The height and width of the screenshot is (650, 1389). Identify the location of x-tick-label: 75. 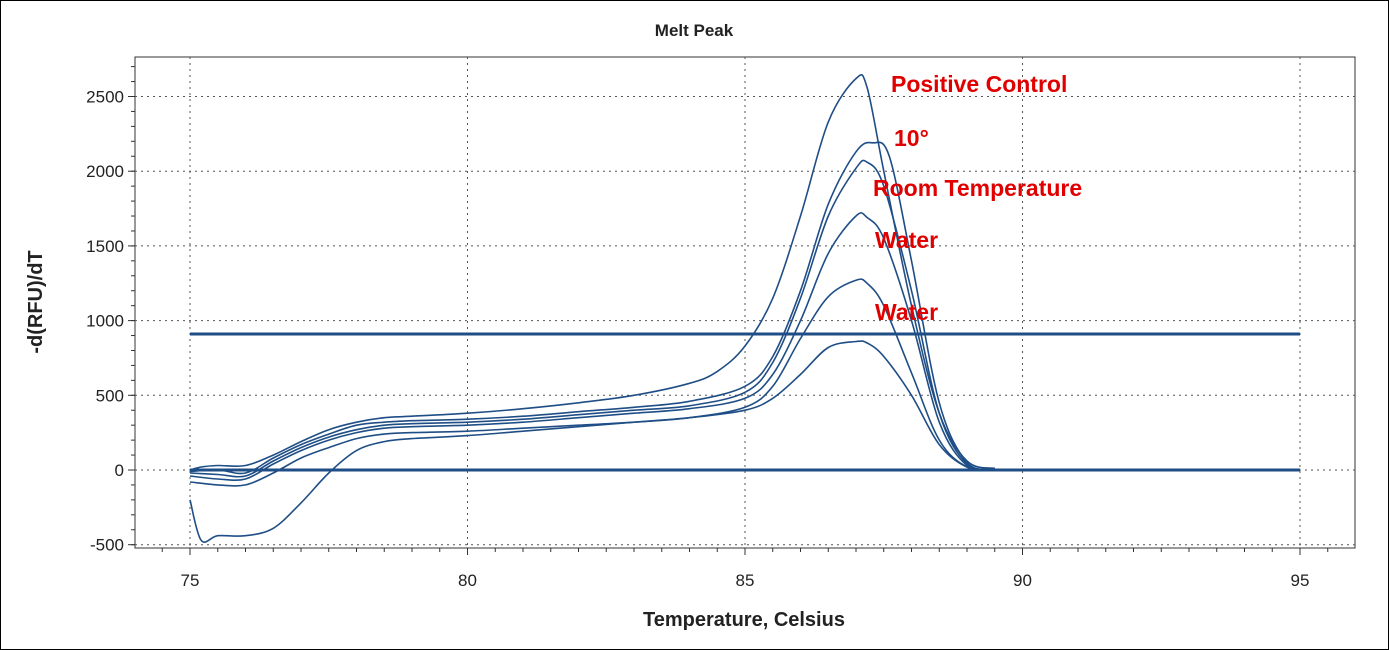
(190, 580).